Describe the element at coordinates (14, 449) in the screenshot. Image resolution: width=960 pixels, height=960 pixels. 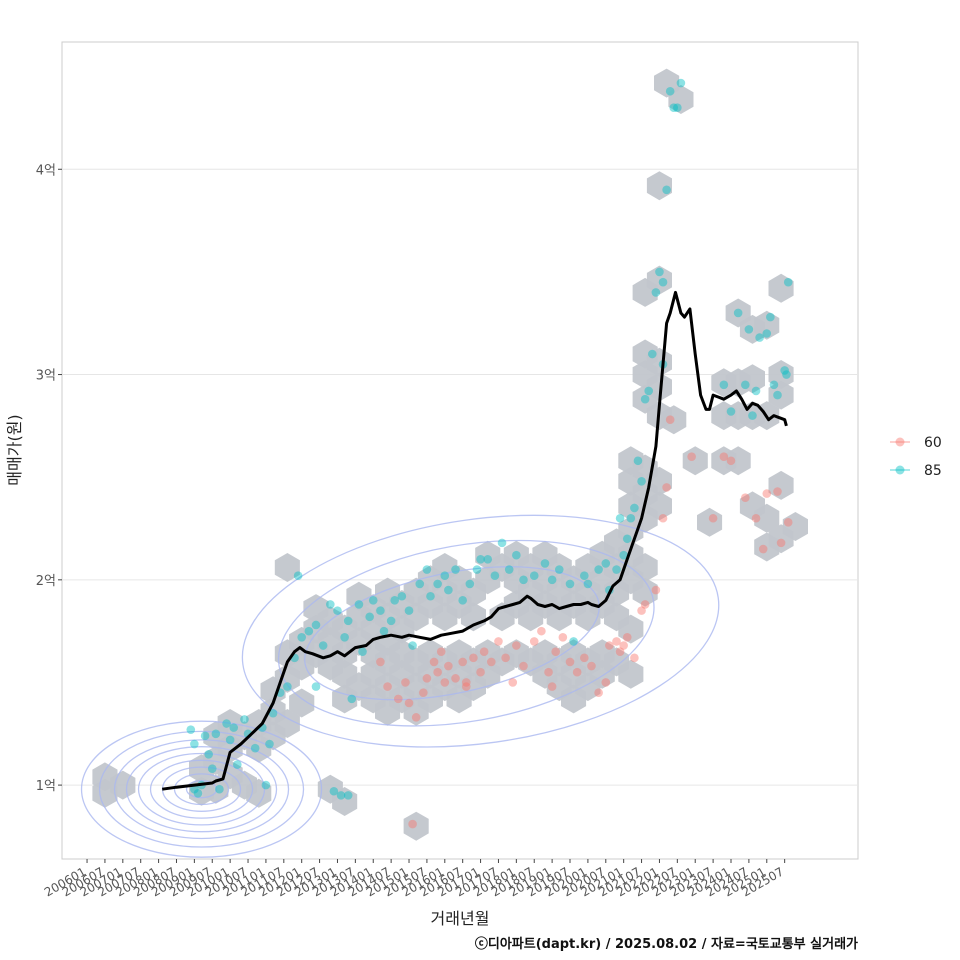
I see `y-axis-title: 매매가(원)` at that location.